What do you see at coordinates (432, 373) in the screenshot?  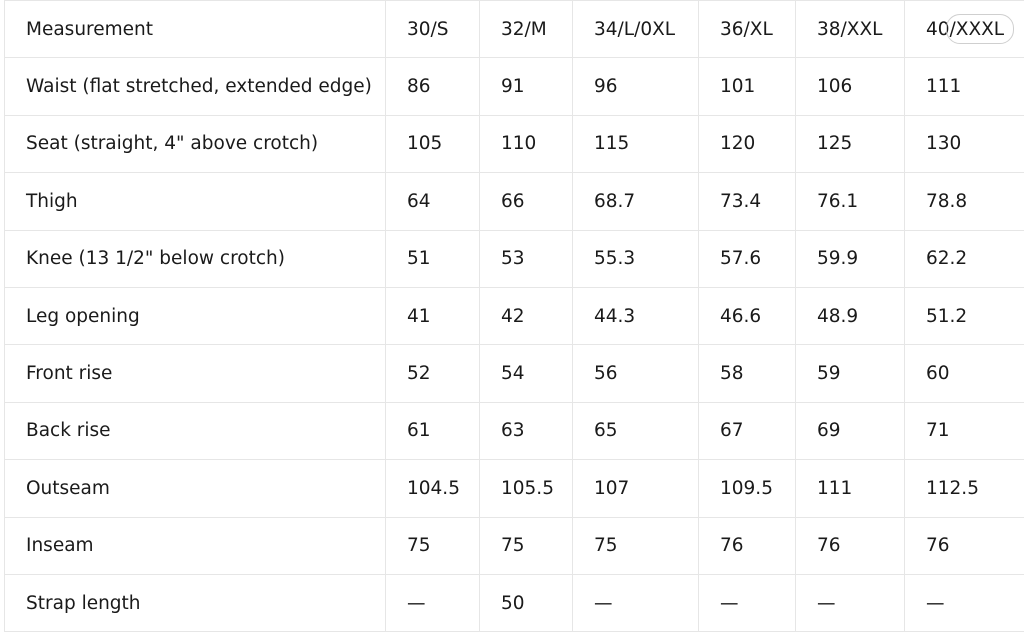 I see `size-30s-cell: 52` at bounding box center [432, 373].